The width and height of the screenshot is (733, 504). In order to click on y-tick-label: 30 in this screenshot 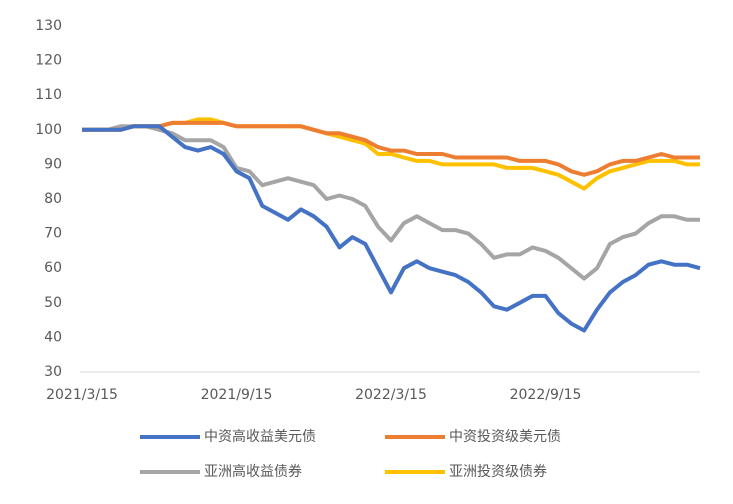, I will do `click(53, 372)`.